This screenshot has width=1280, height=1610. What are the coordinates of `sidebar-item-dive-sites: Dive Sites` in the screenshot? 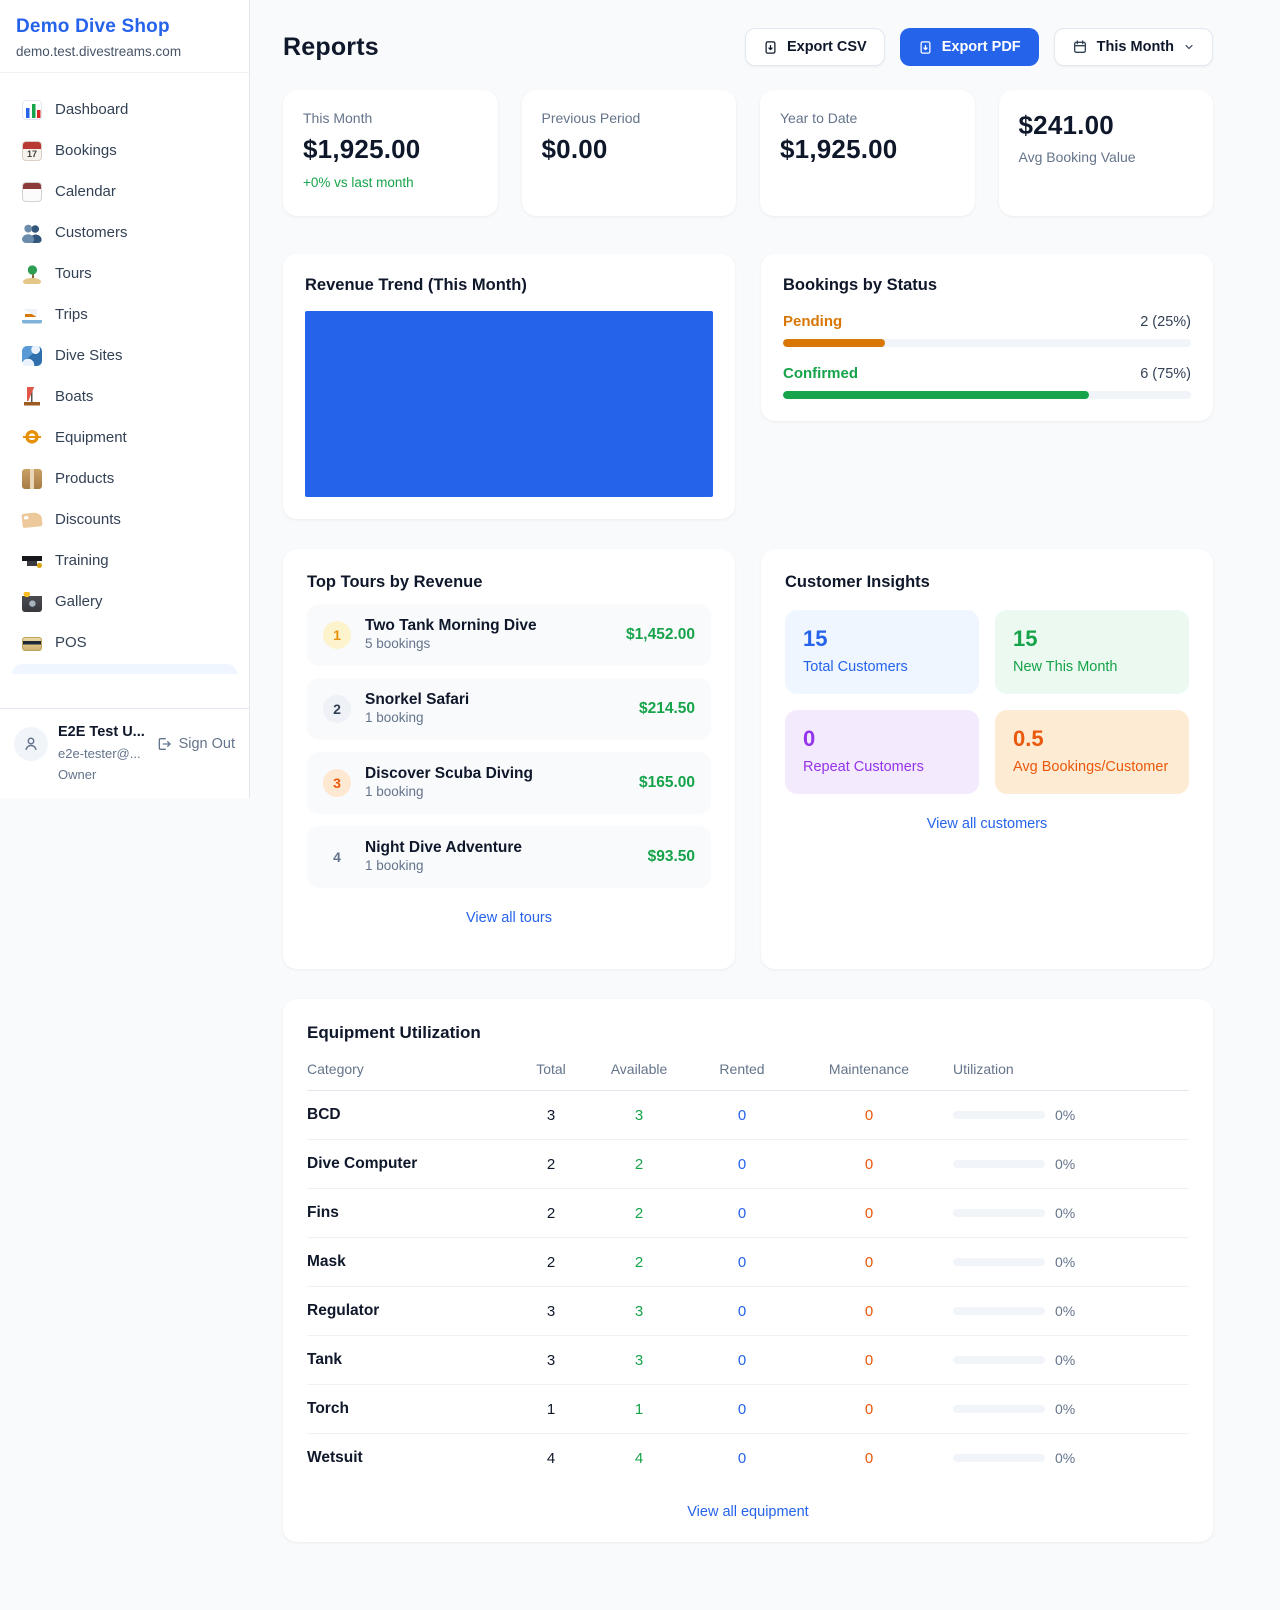 It's located at (124, 355).